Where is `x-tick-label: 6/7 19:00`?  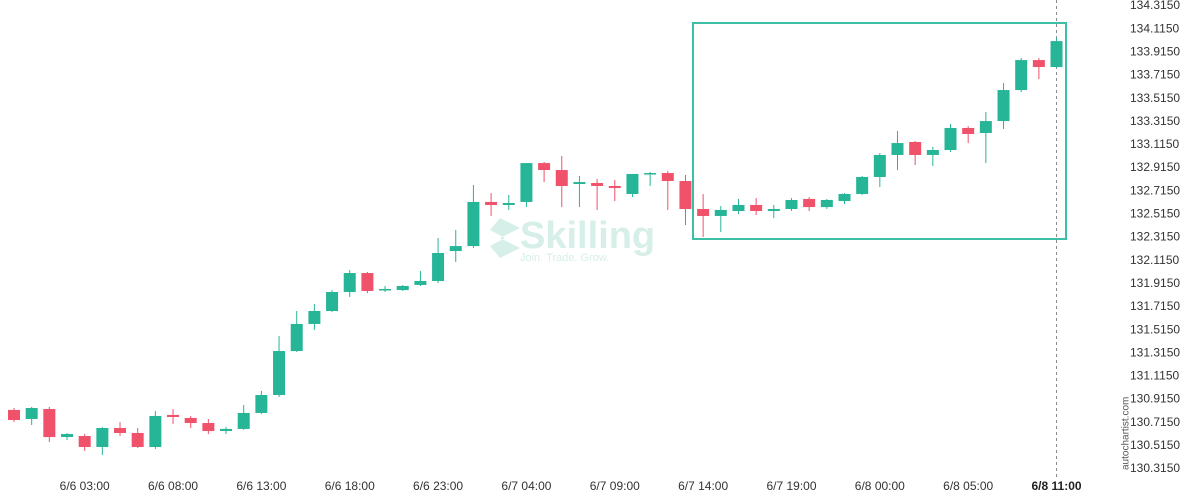 x-tick-label: 6/7 19:00 is located at coordinates (791, 486).